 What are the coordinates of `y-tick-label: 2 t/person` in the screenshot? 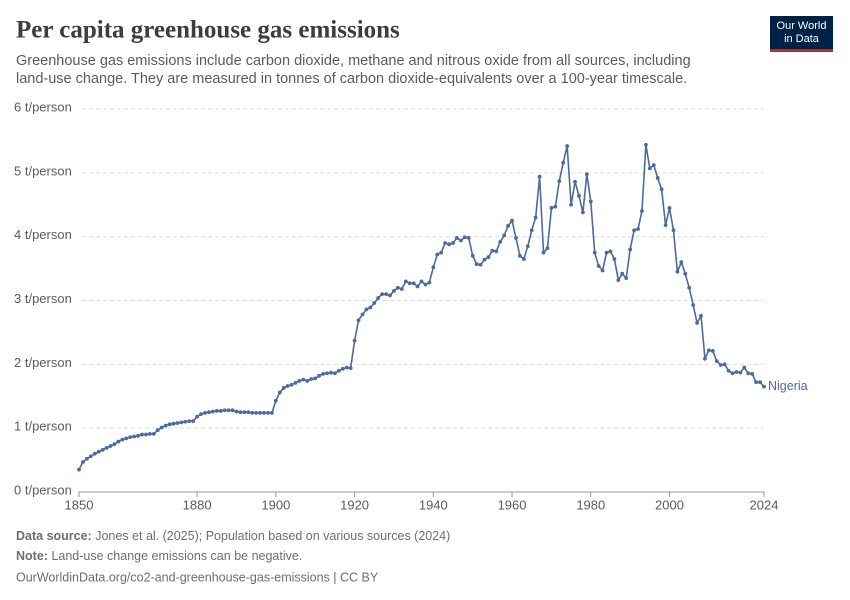 It's located at (43, 362).